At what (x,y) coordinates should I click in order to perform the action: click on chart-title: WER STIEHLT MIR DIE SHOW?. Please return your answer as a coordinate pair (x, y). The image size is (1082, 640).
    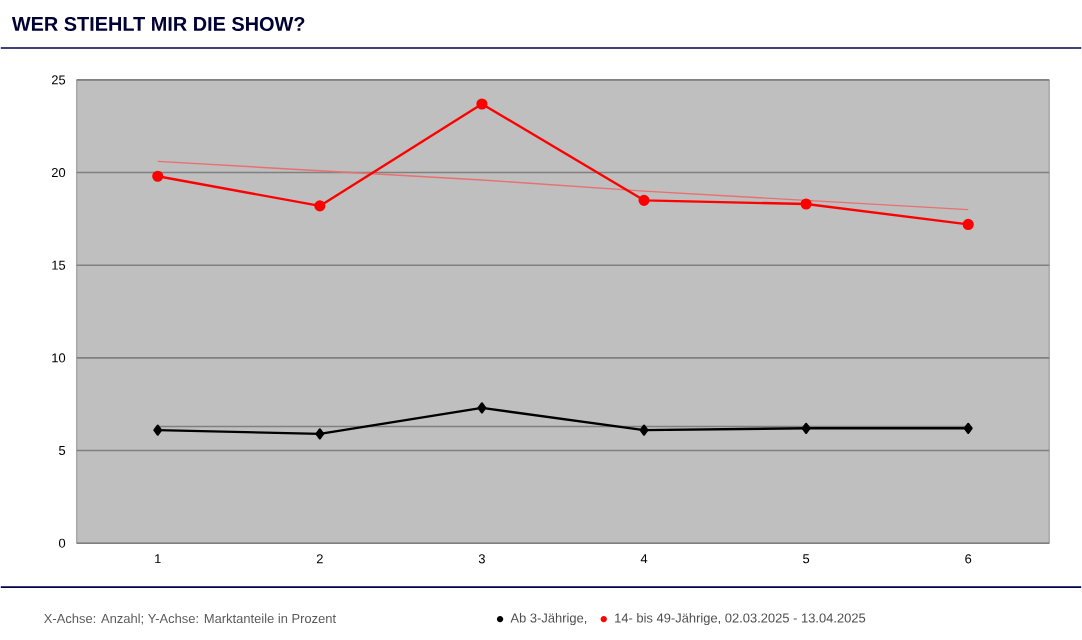
    Looking at the image, I should click on (158, 24).